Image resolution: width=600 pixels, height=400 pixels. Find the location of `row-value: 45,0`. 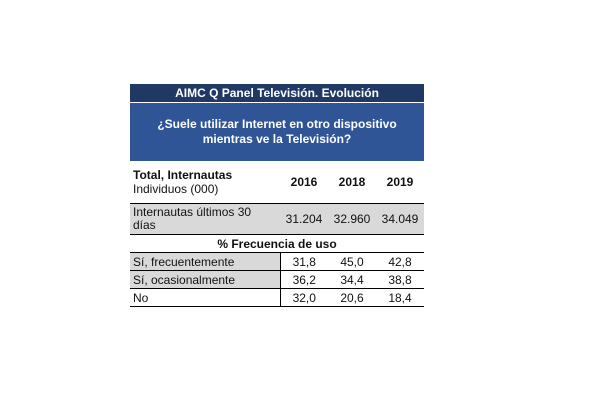

row-value: 45,0 is located at coordinates (352, 261).